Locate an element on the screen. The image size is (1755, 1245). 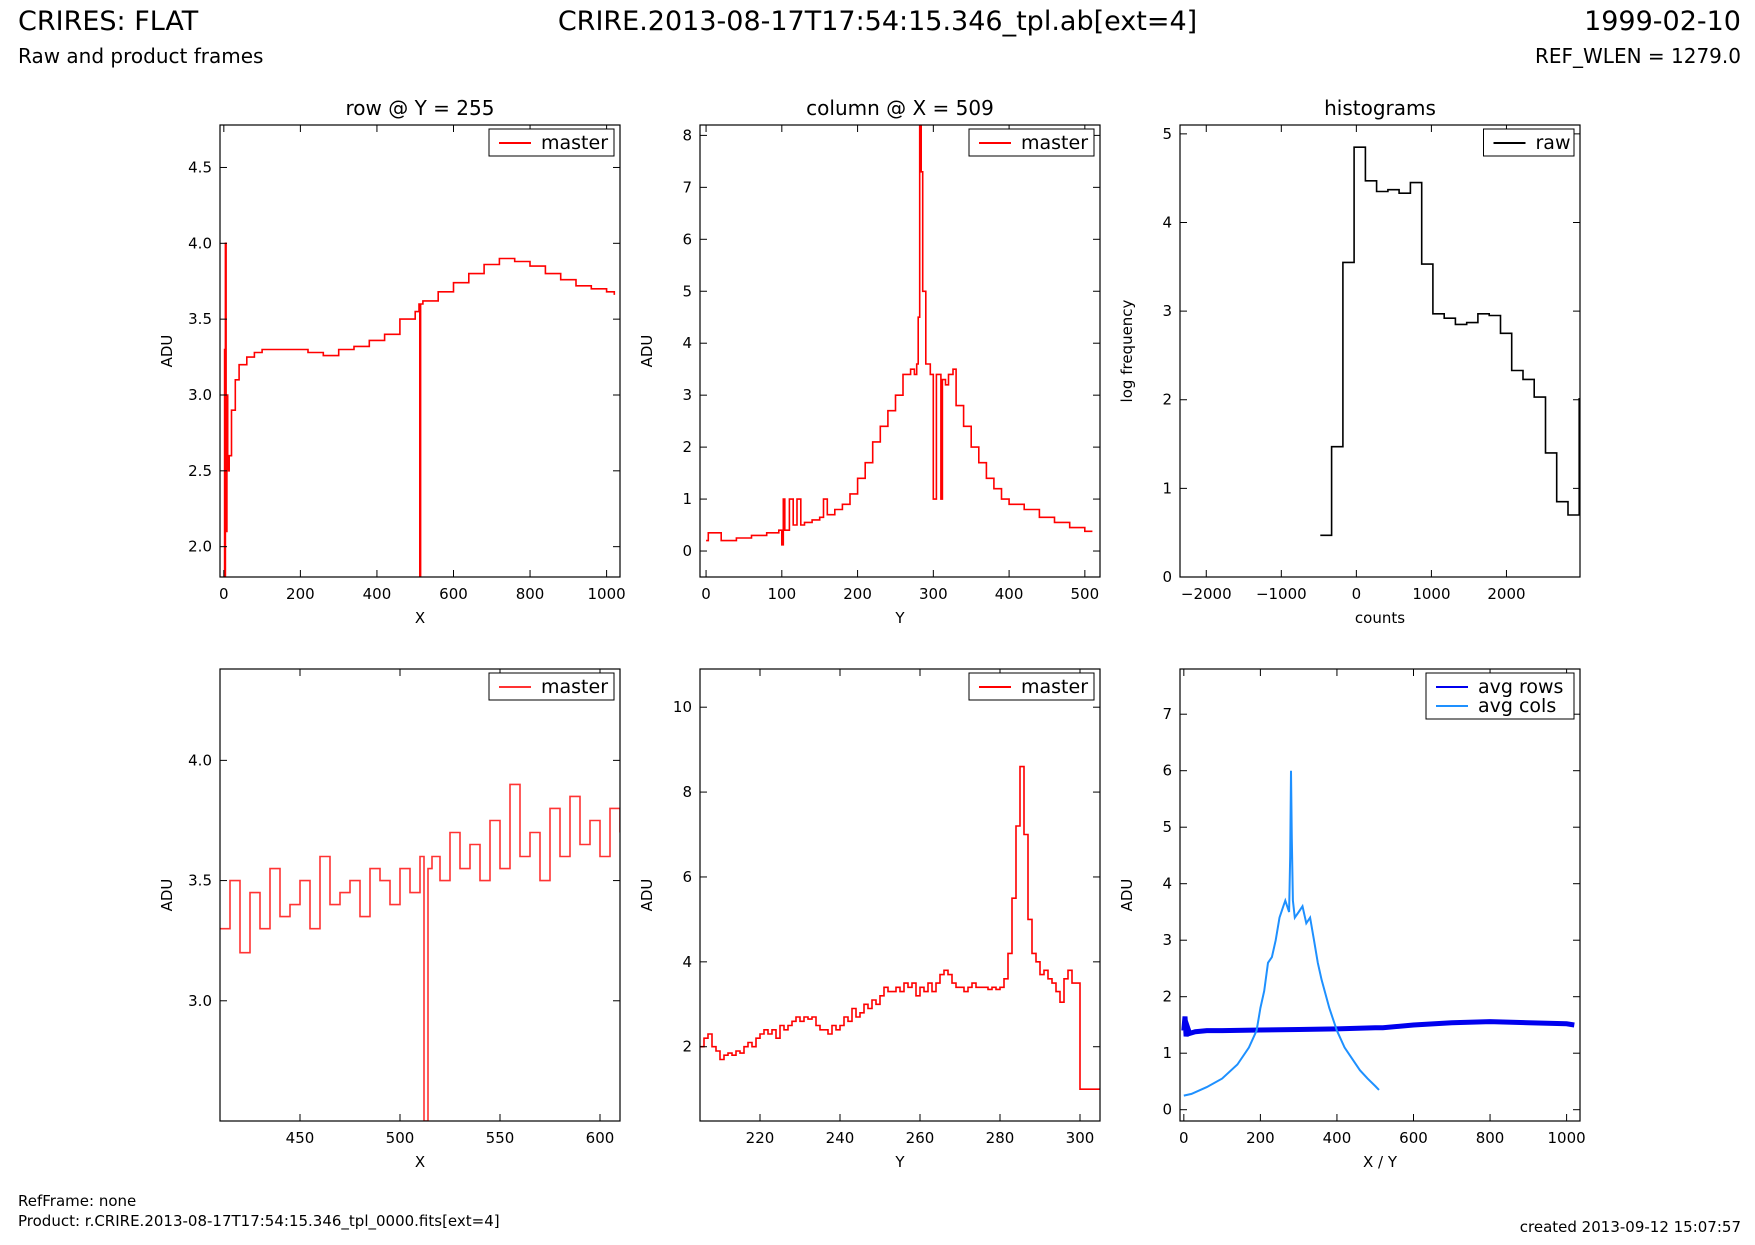
legend-label: avg rows is located at coordinates (1520, 687).